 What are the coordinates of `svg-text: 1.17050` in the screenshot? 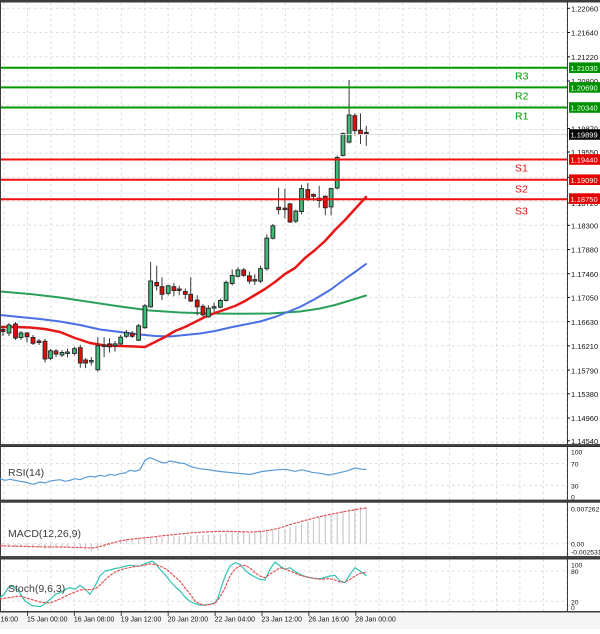 It's located at (584, 298).